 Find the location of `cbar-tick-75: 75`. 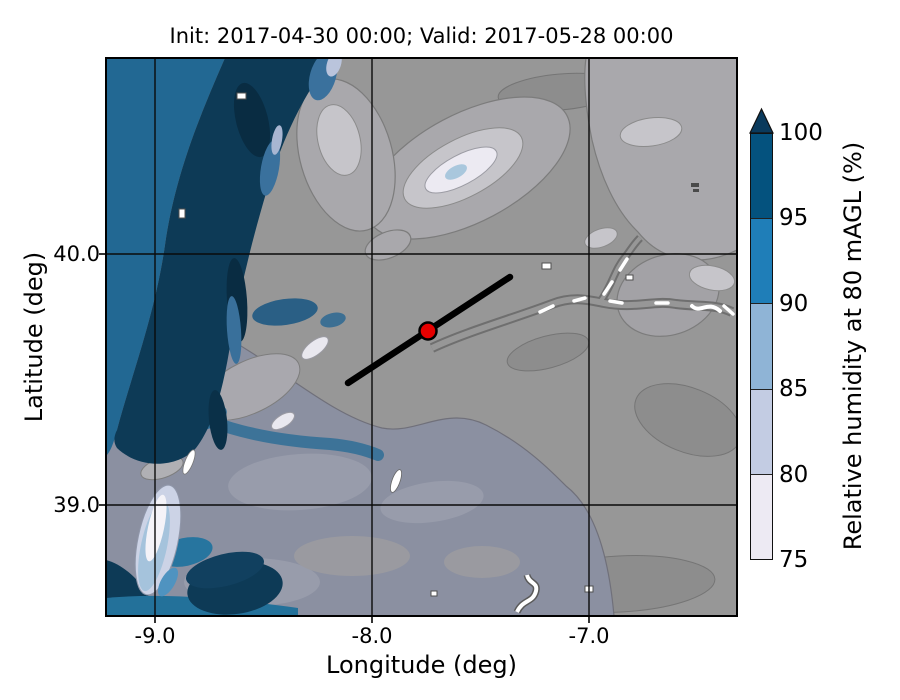

cbar-tick-75: 75 is located at coordinates (794, 560).